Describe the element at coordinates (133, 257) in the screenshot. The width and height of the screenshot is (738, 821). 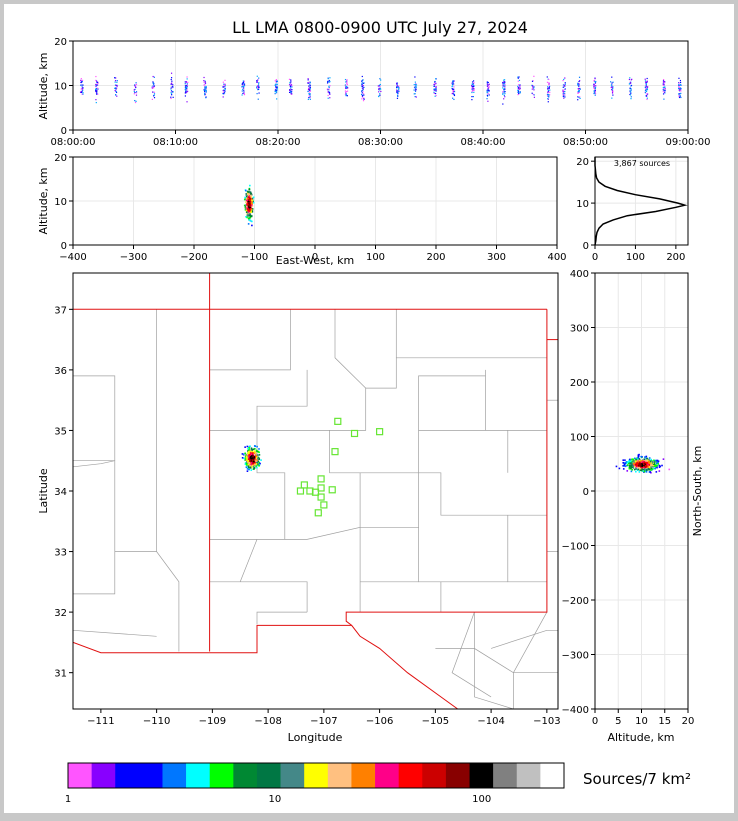
I see `ew-altitude-xtick-label: −300` at that location.